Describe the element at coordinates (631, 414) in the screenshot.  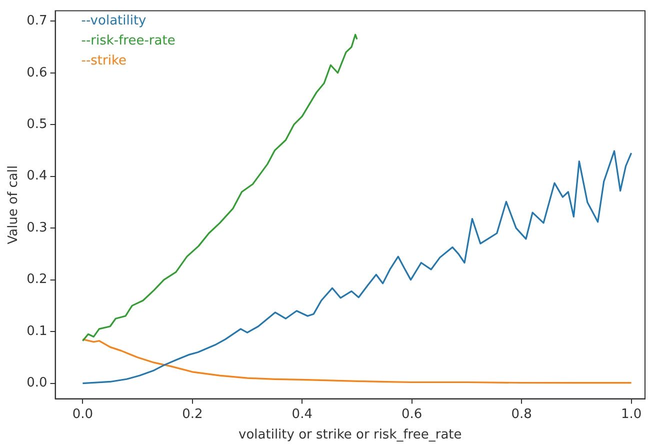
I see `x-tick-label: 1.0` at that location.